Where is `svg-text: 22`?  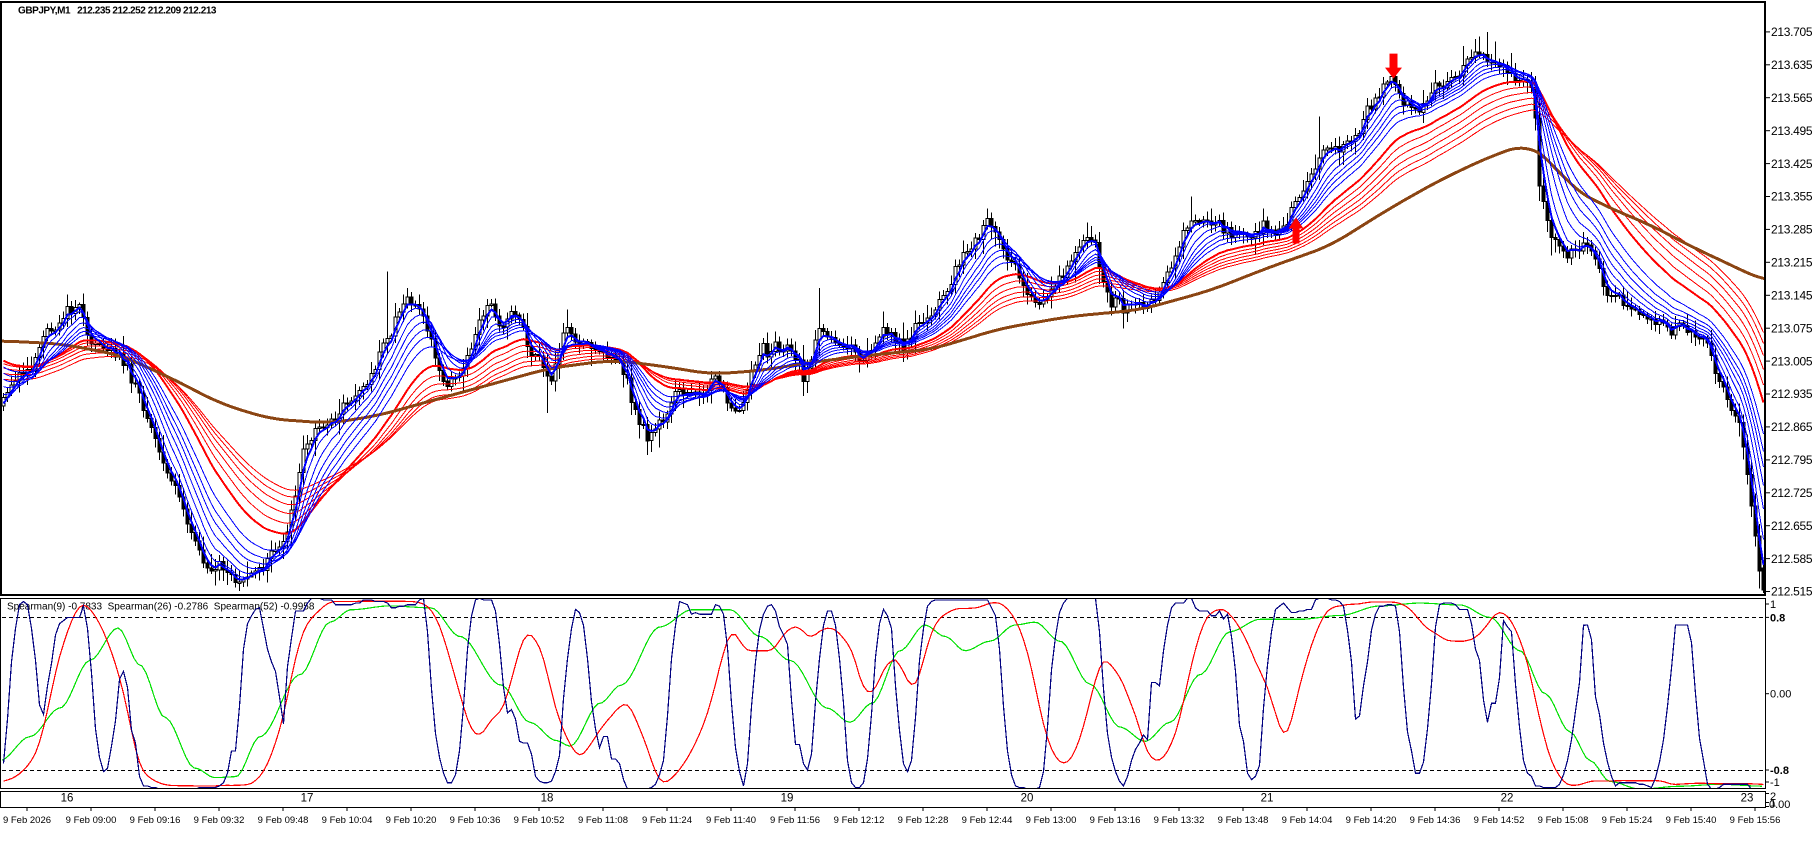 svg-text: 22 is located at coordinates (1507, 799).